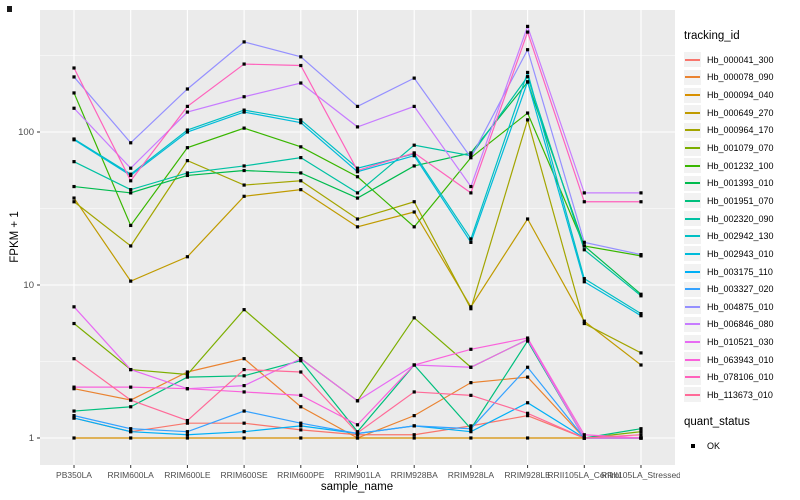 The width and height of the screenshot is (800, 500). What do you see at coordinates (717, 421) in the screenshot?
I see `quant-status-title: quant_status` at bounding box center [717, 421].